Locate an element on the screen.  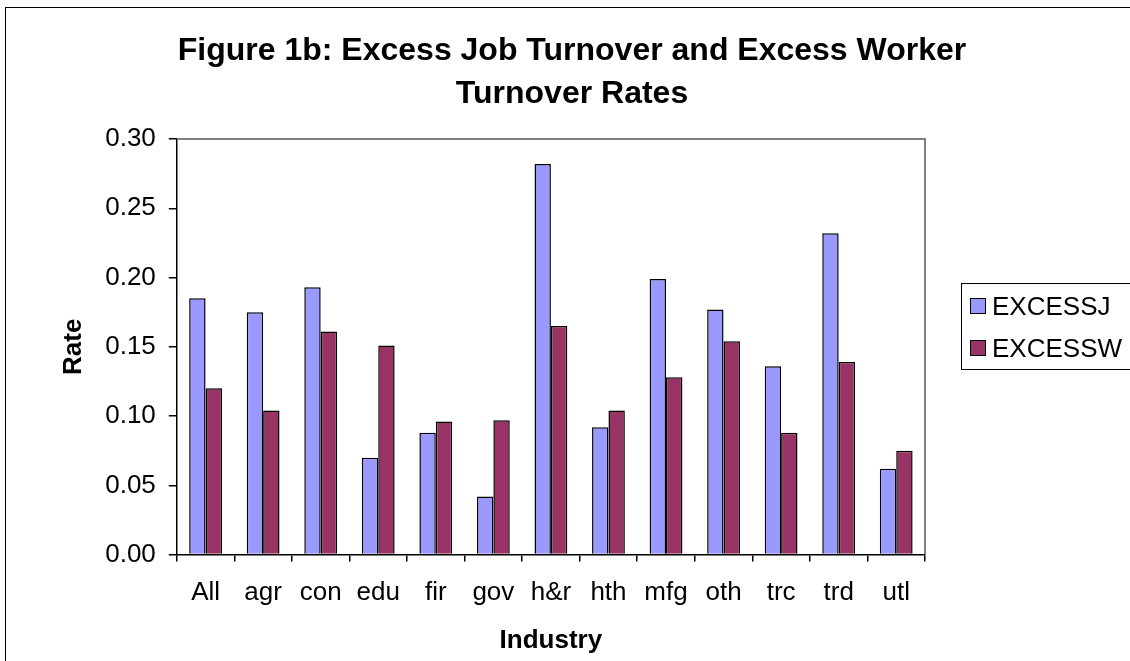
y-tick-label: 0.10 is located at coordinates (130, 414).